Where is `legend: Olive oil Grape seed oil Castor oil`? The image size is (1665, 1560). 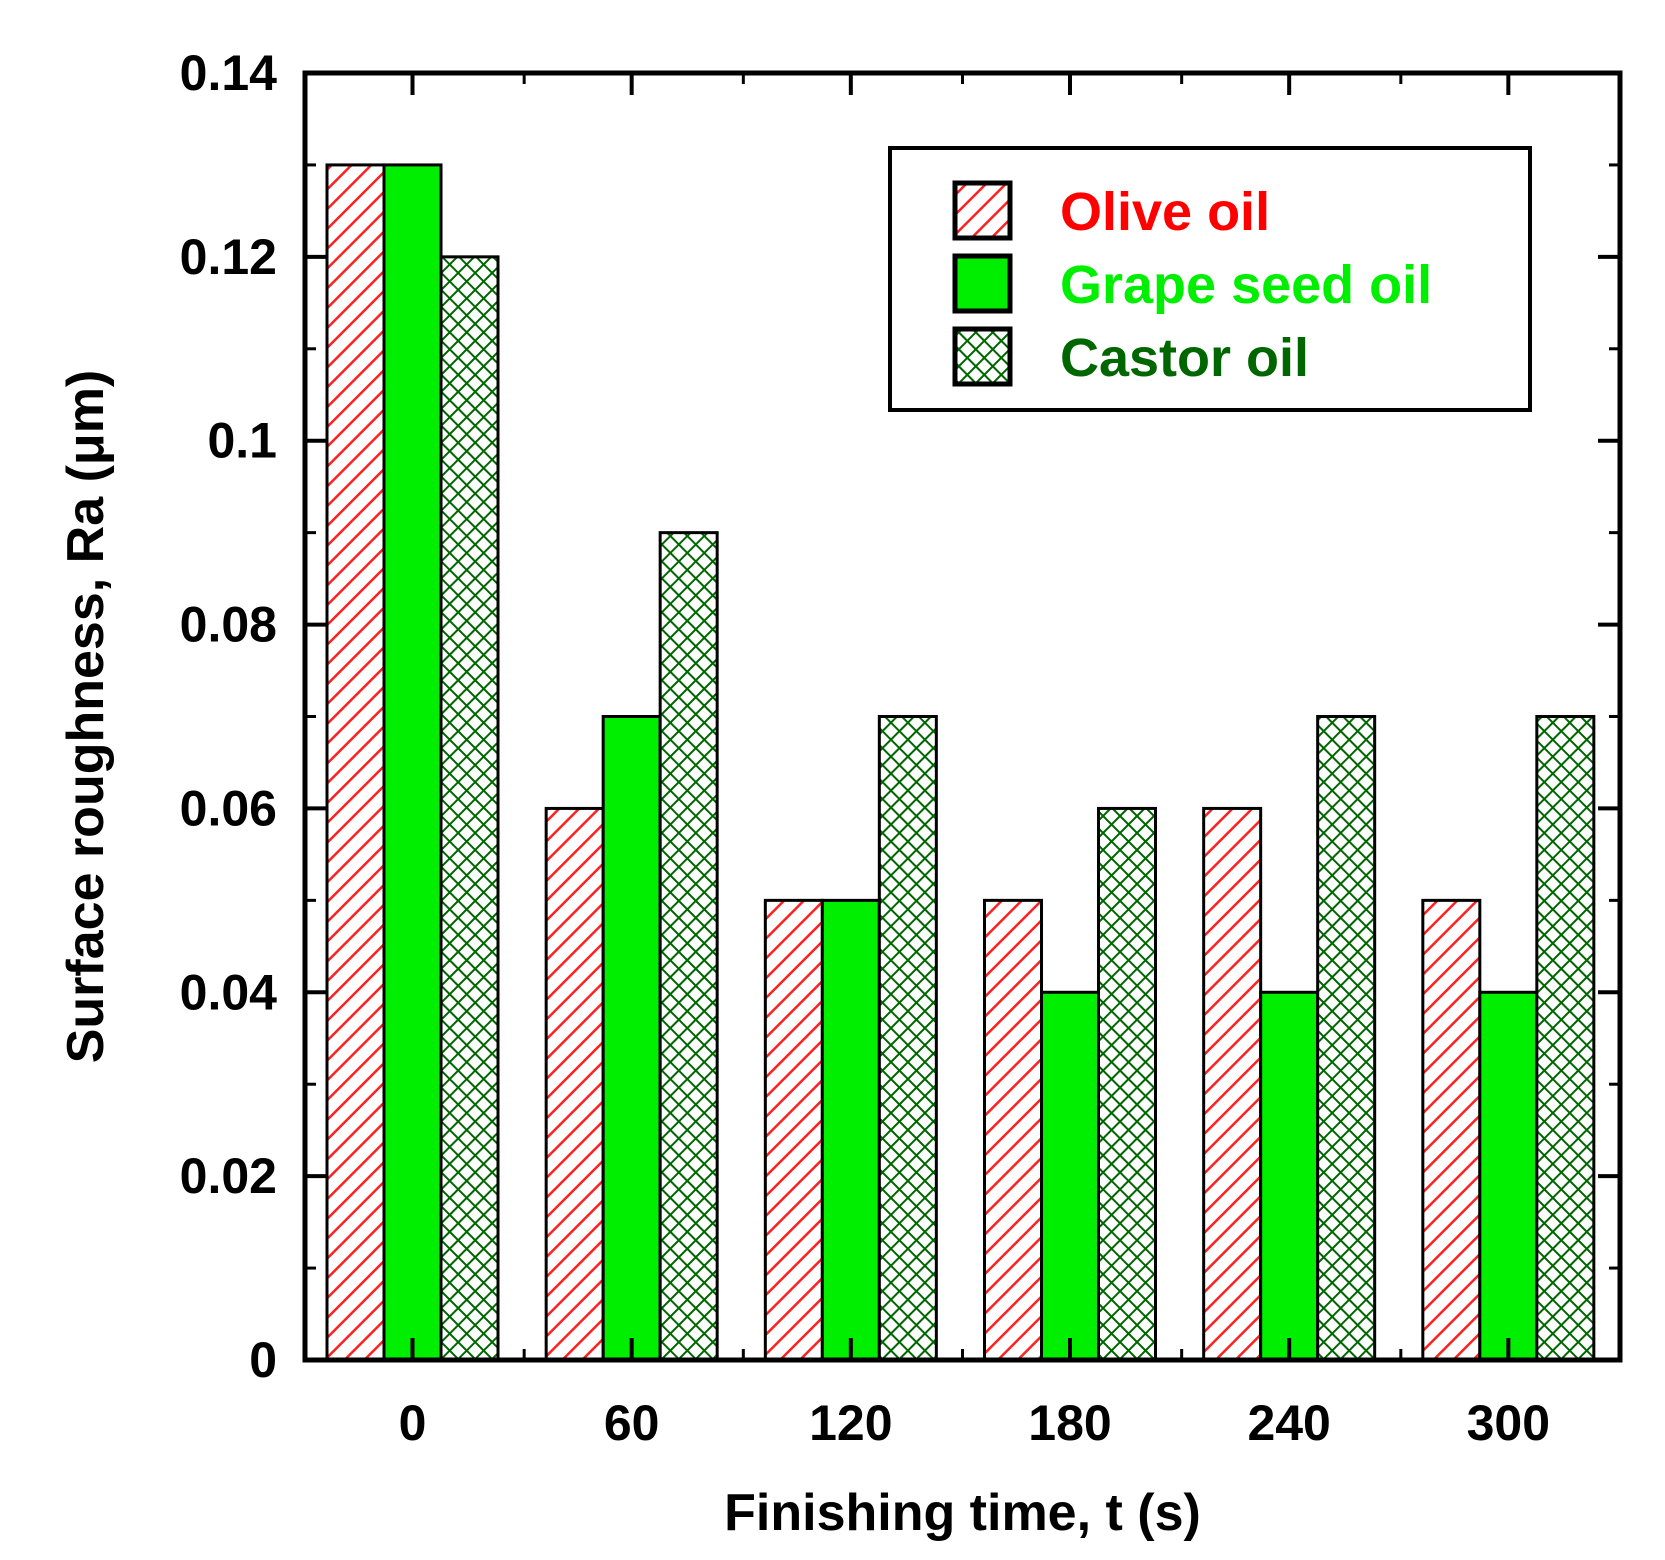
legend: Olive oil Grape seed oil Castor oil is located at coordinates (1210, 279).